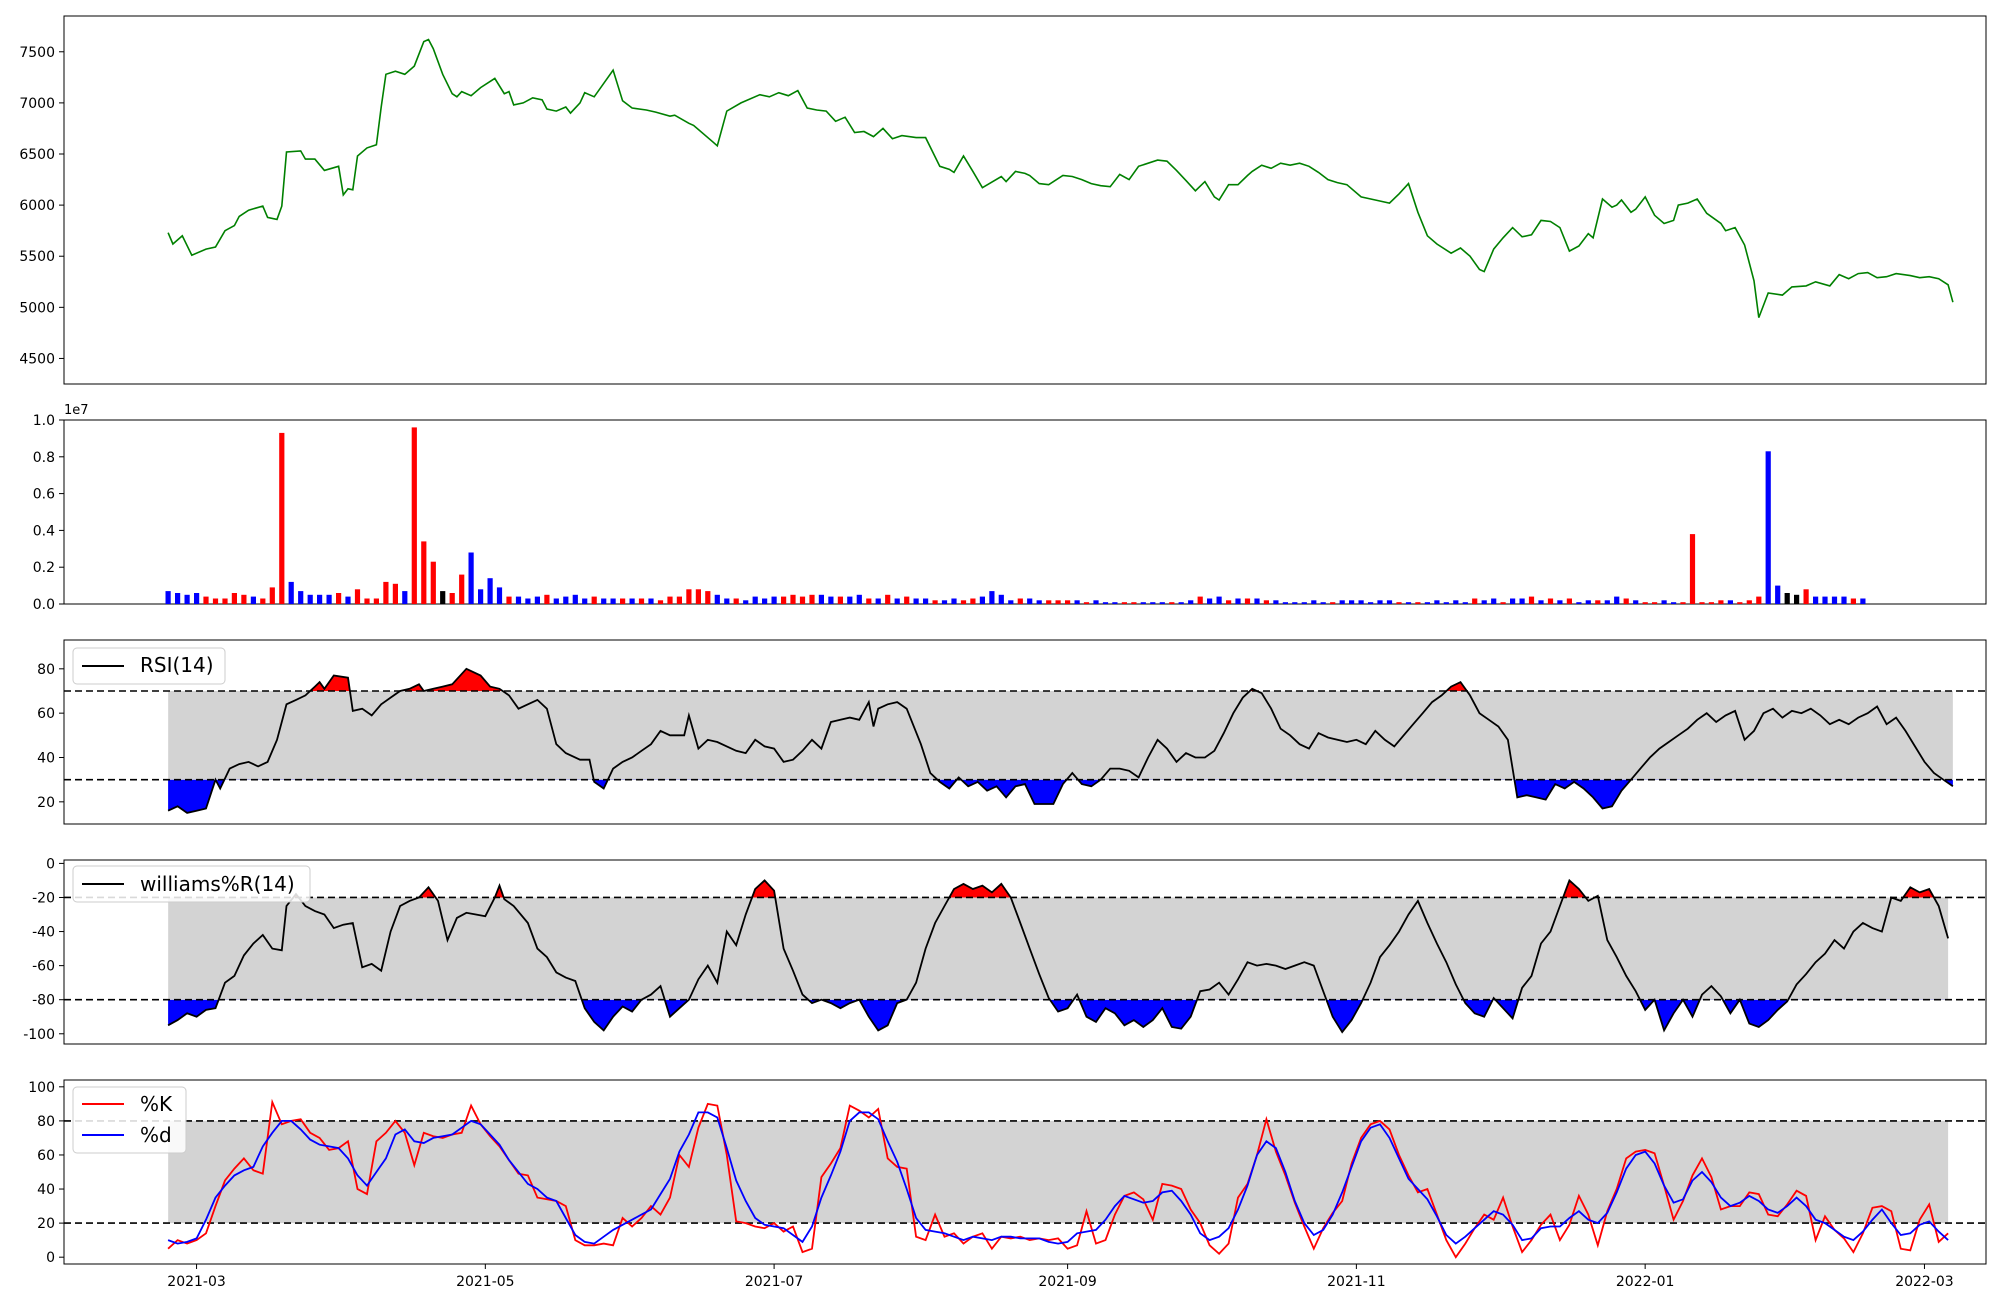 The width and height of the screenshot is (2000, 1300). What do you see at coordinates (46, 803) in the screenshot?
I see `rsi-ytick-label: 20` at bounding box center [46, 803].